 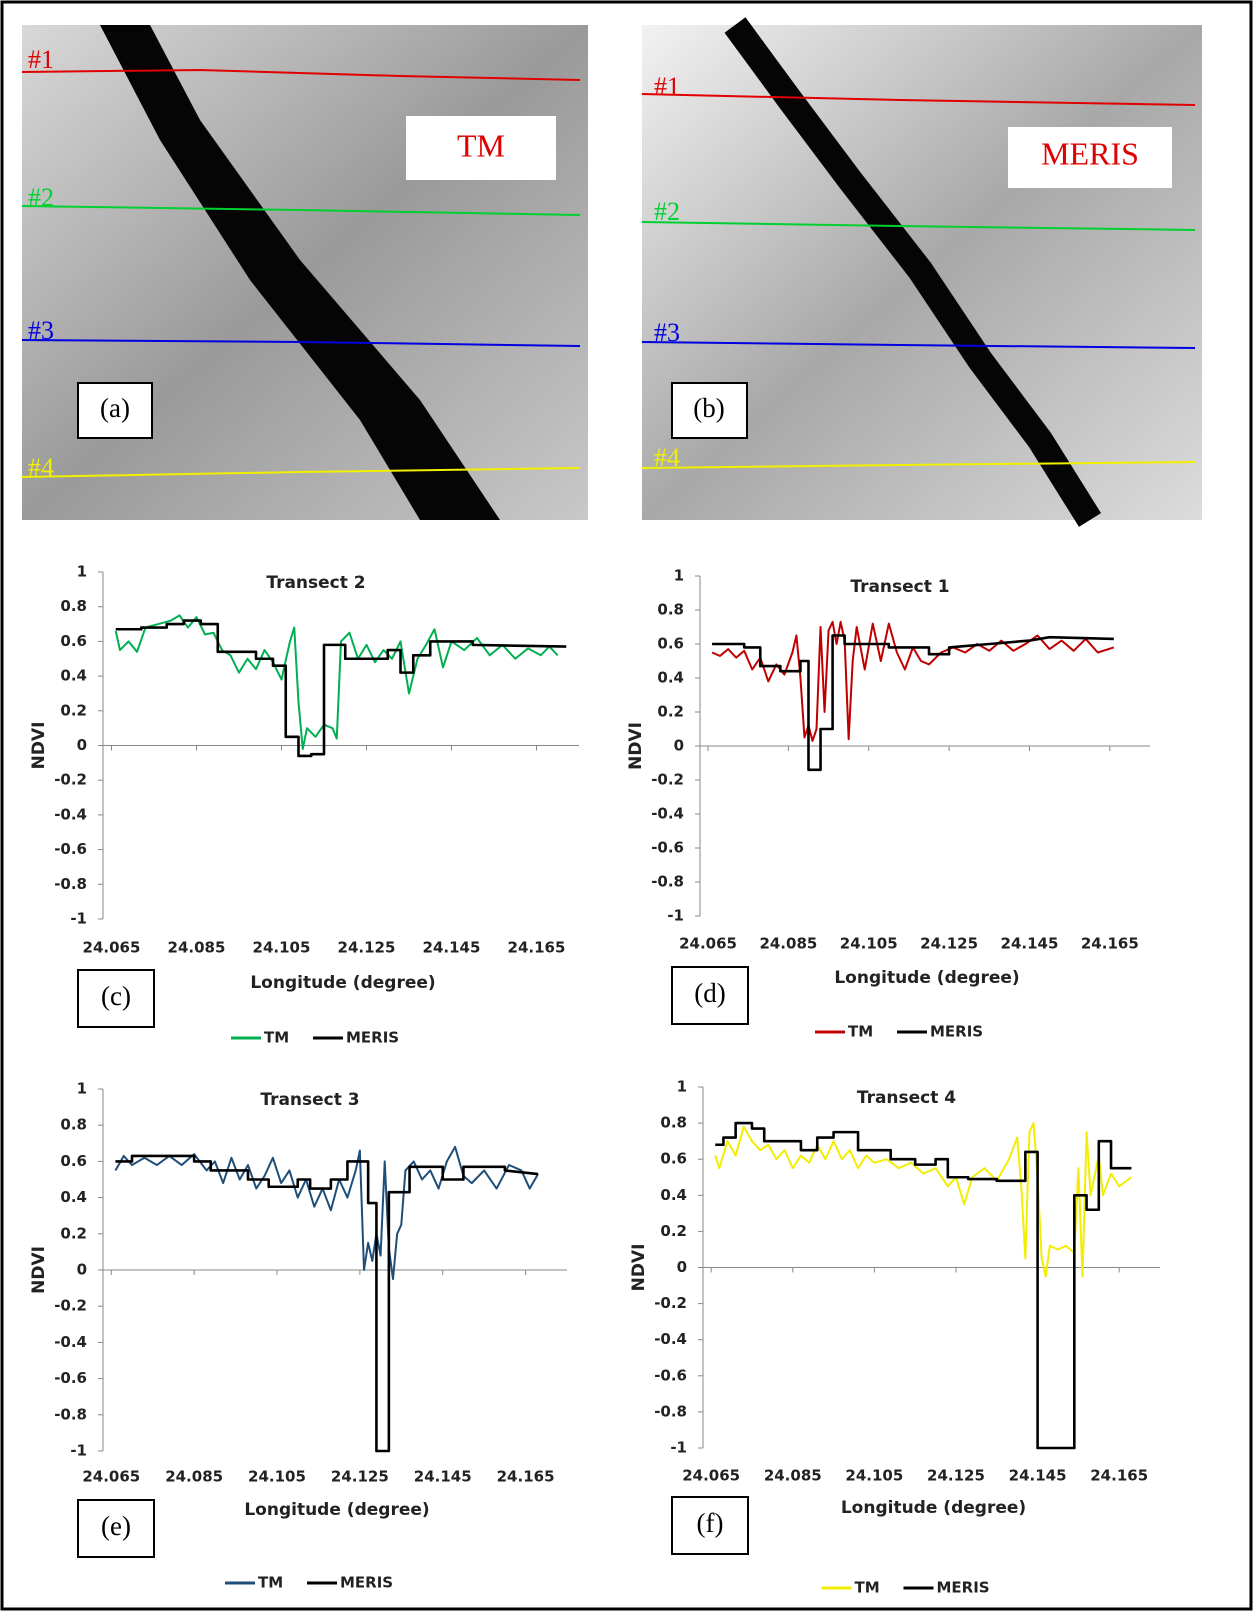 I want to click on panel-label: (d), so click(x=709, y=993).